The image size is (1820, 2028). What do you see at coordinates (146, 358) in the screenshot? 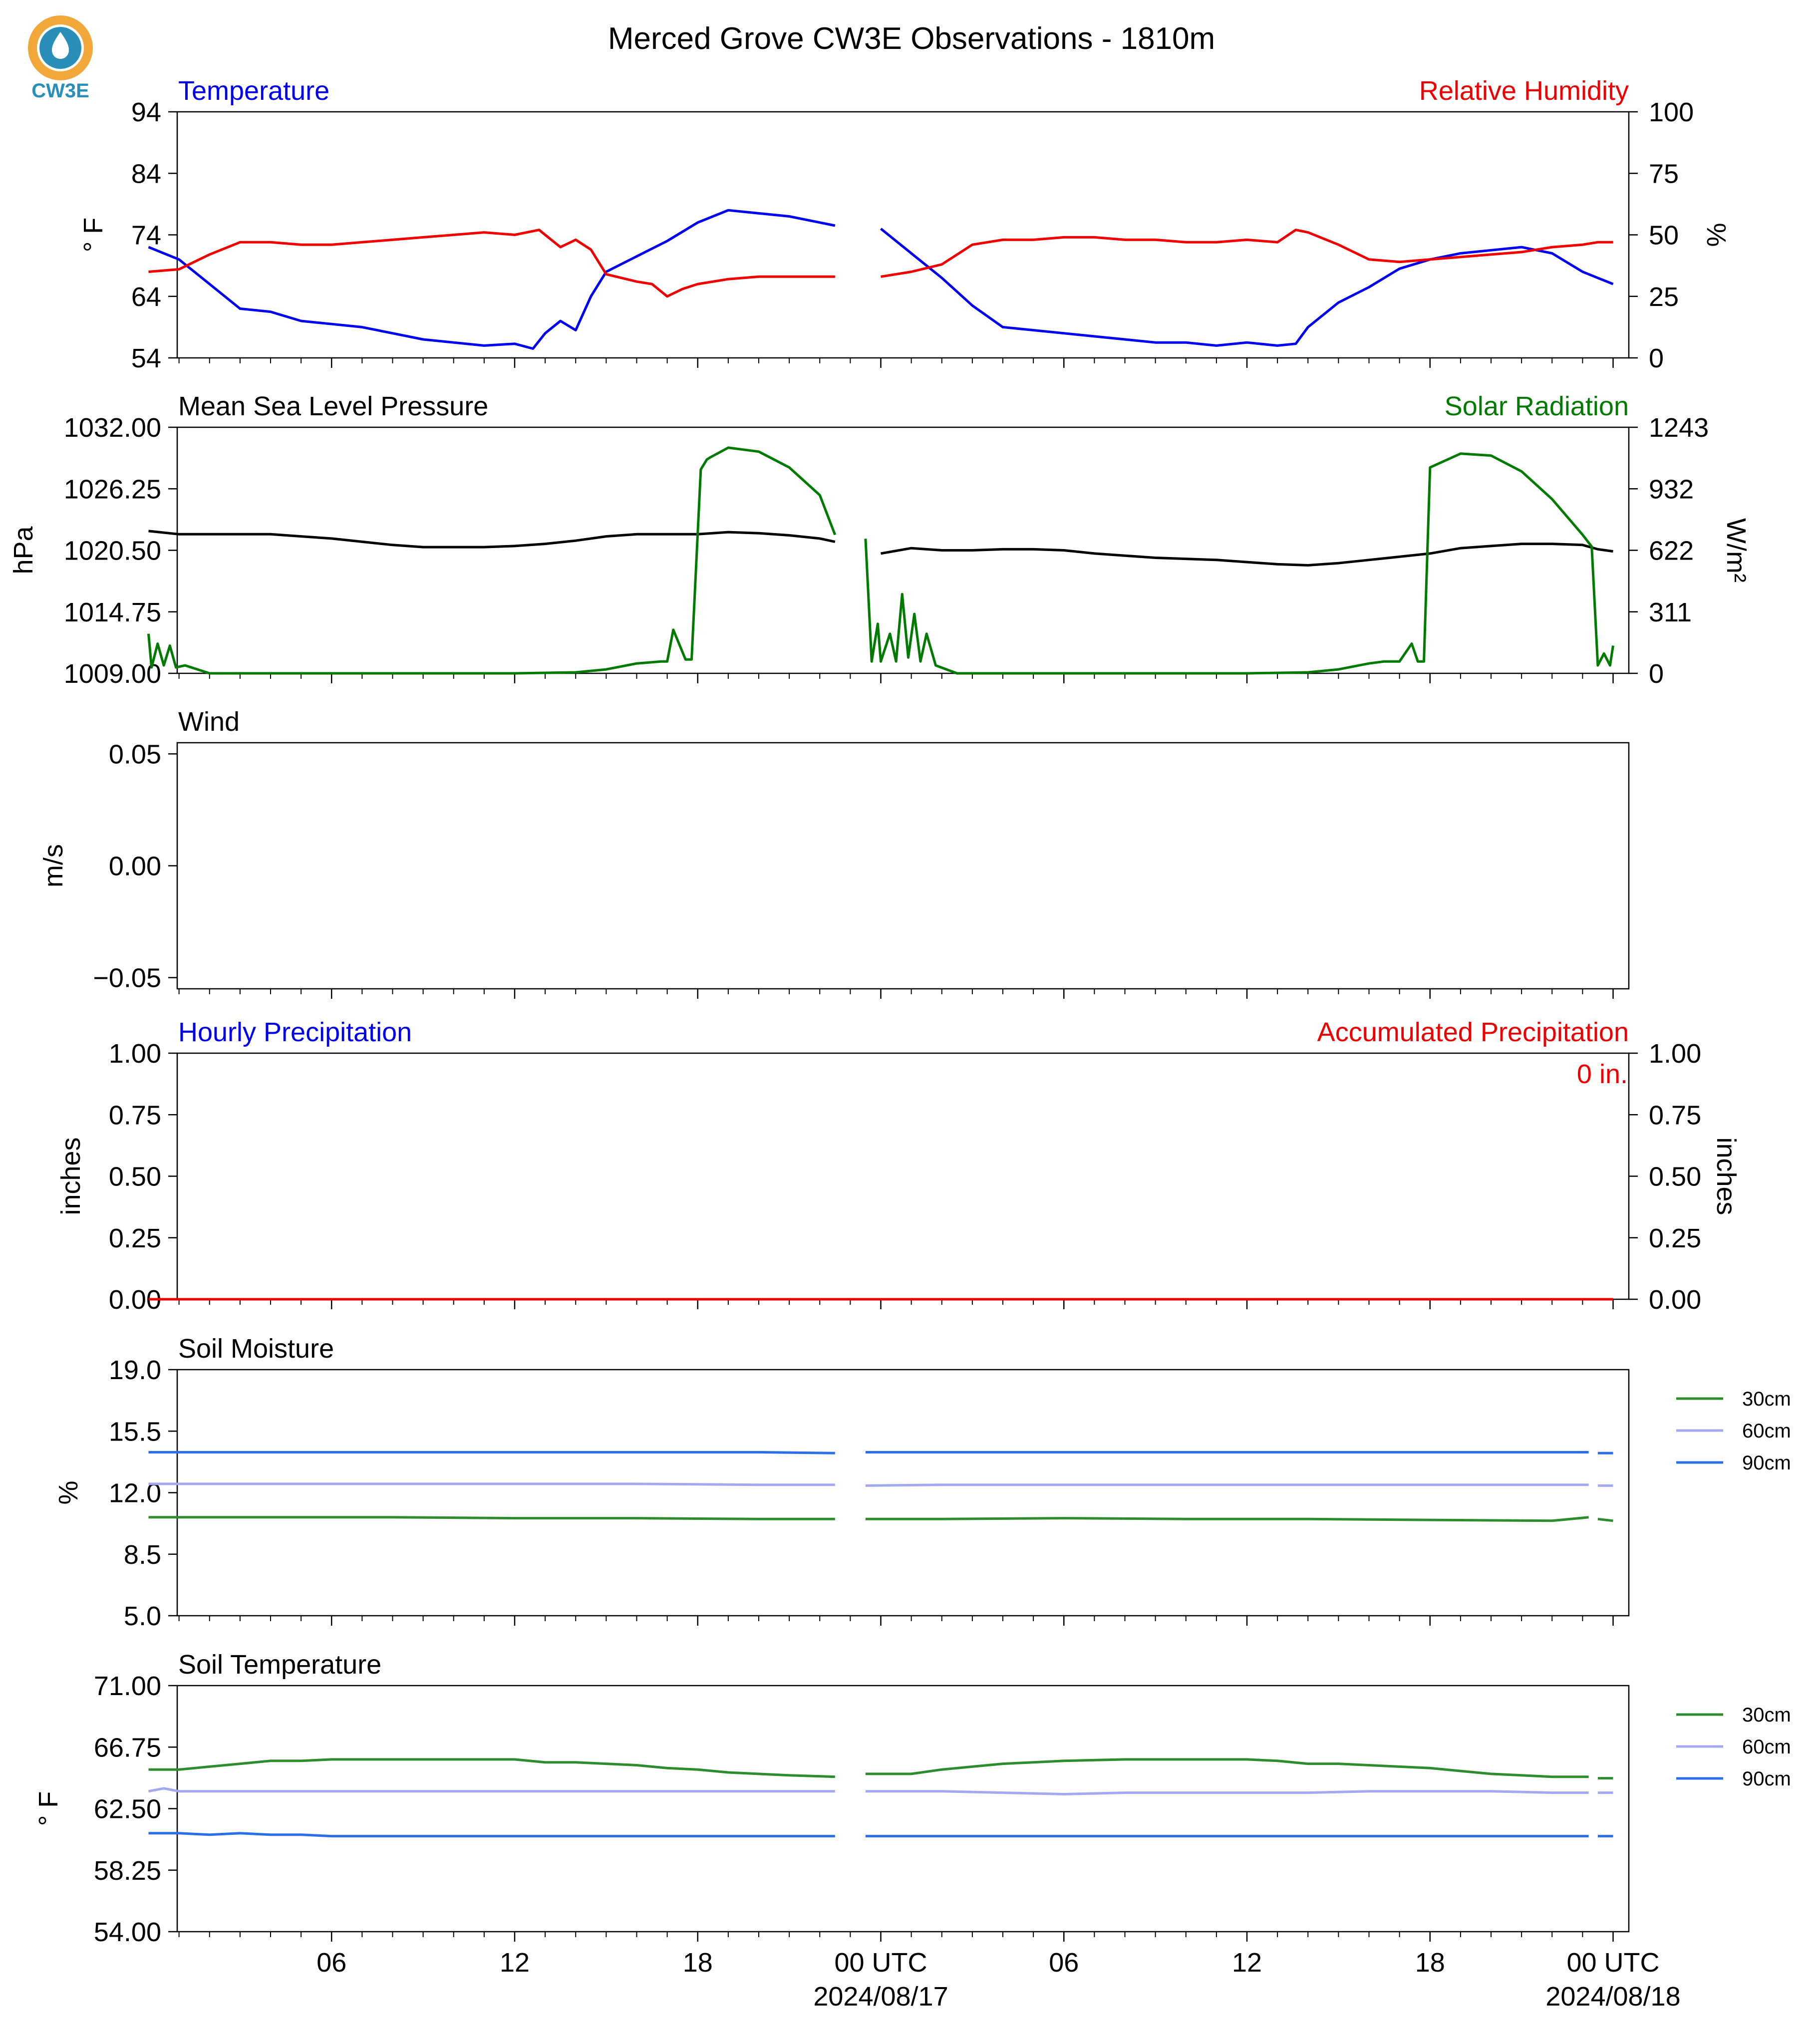
I see `y-tick-label-left: 54` at bounding box center [146, 358].